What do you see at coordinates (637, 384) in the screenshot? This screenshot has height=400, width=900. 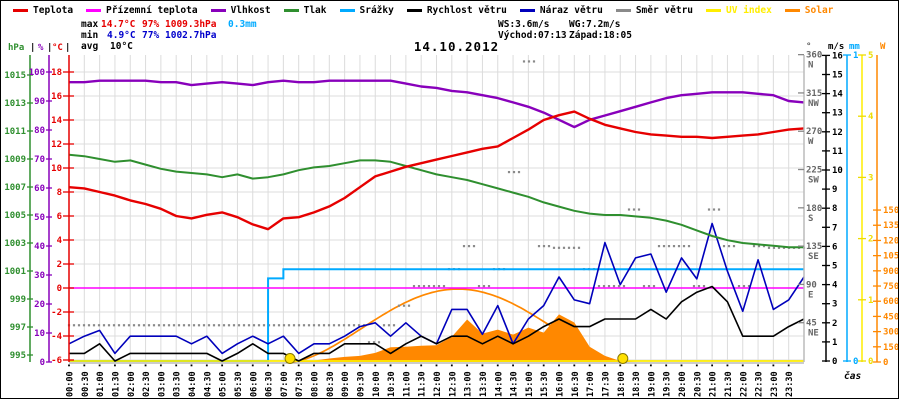 I see `svg-text: 18:30` at bounding box center [637, 384].